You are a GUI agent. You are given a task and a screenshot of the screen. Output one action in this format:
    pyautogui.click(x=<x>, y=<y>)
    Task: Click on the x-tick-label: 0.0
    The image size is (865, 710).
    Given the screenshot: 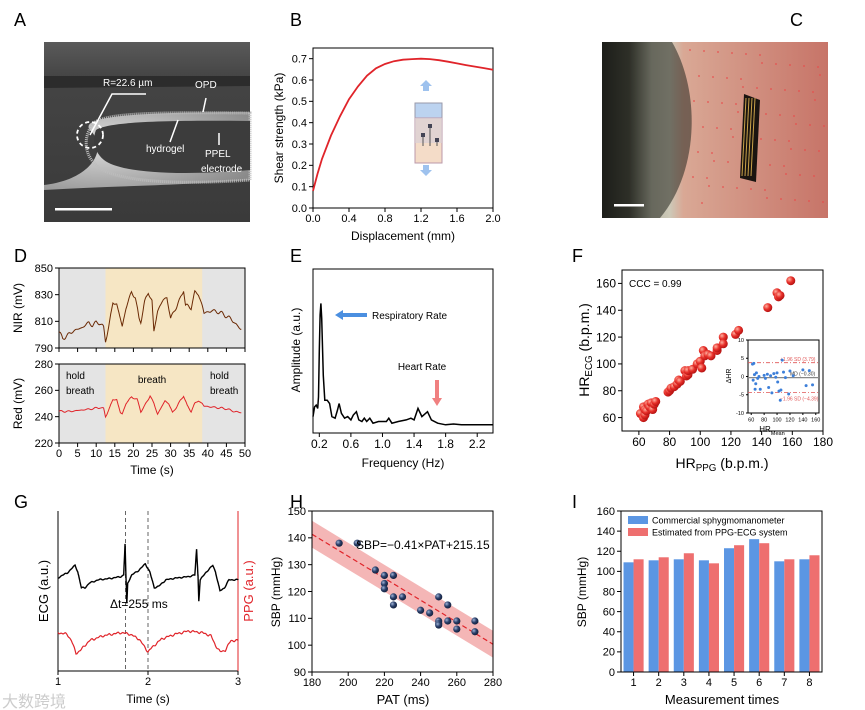 What is the action you would take?
    pyautogui.click(x=312, y=219)
    